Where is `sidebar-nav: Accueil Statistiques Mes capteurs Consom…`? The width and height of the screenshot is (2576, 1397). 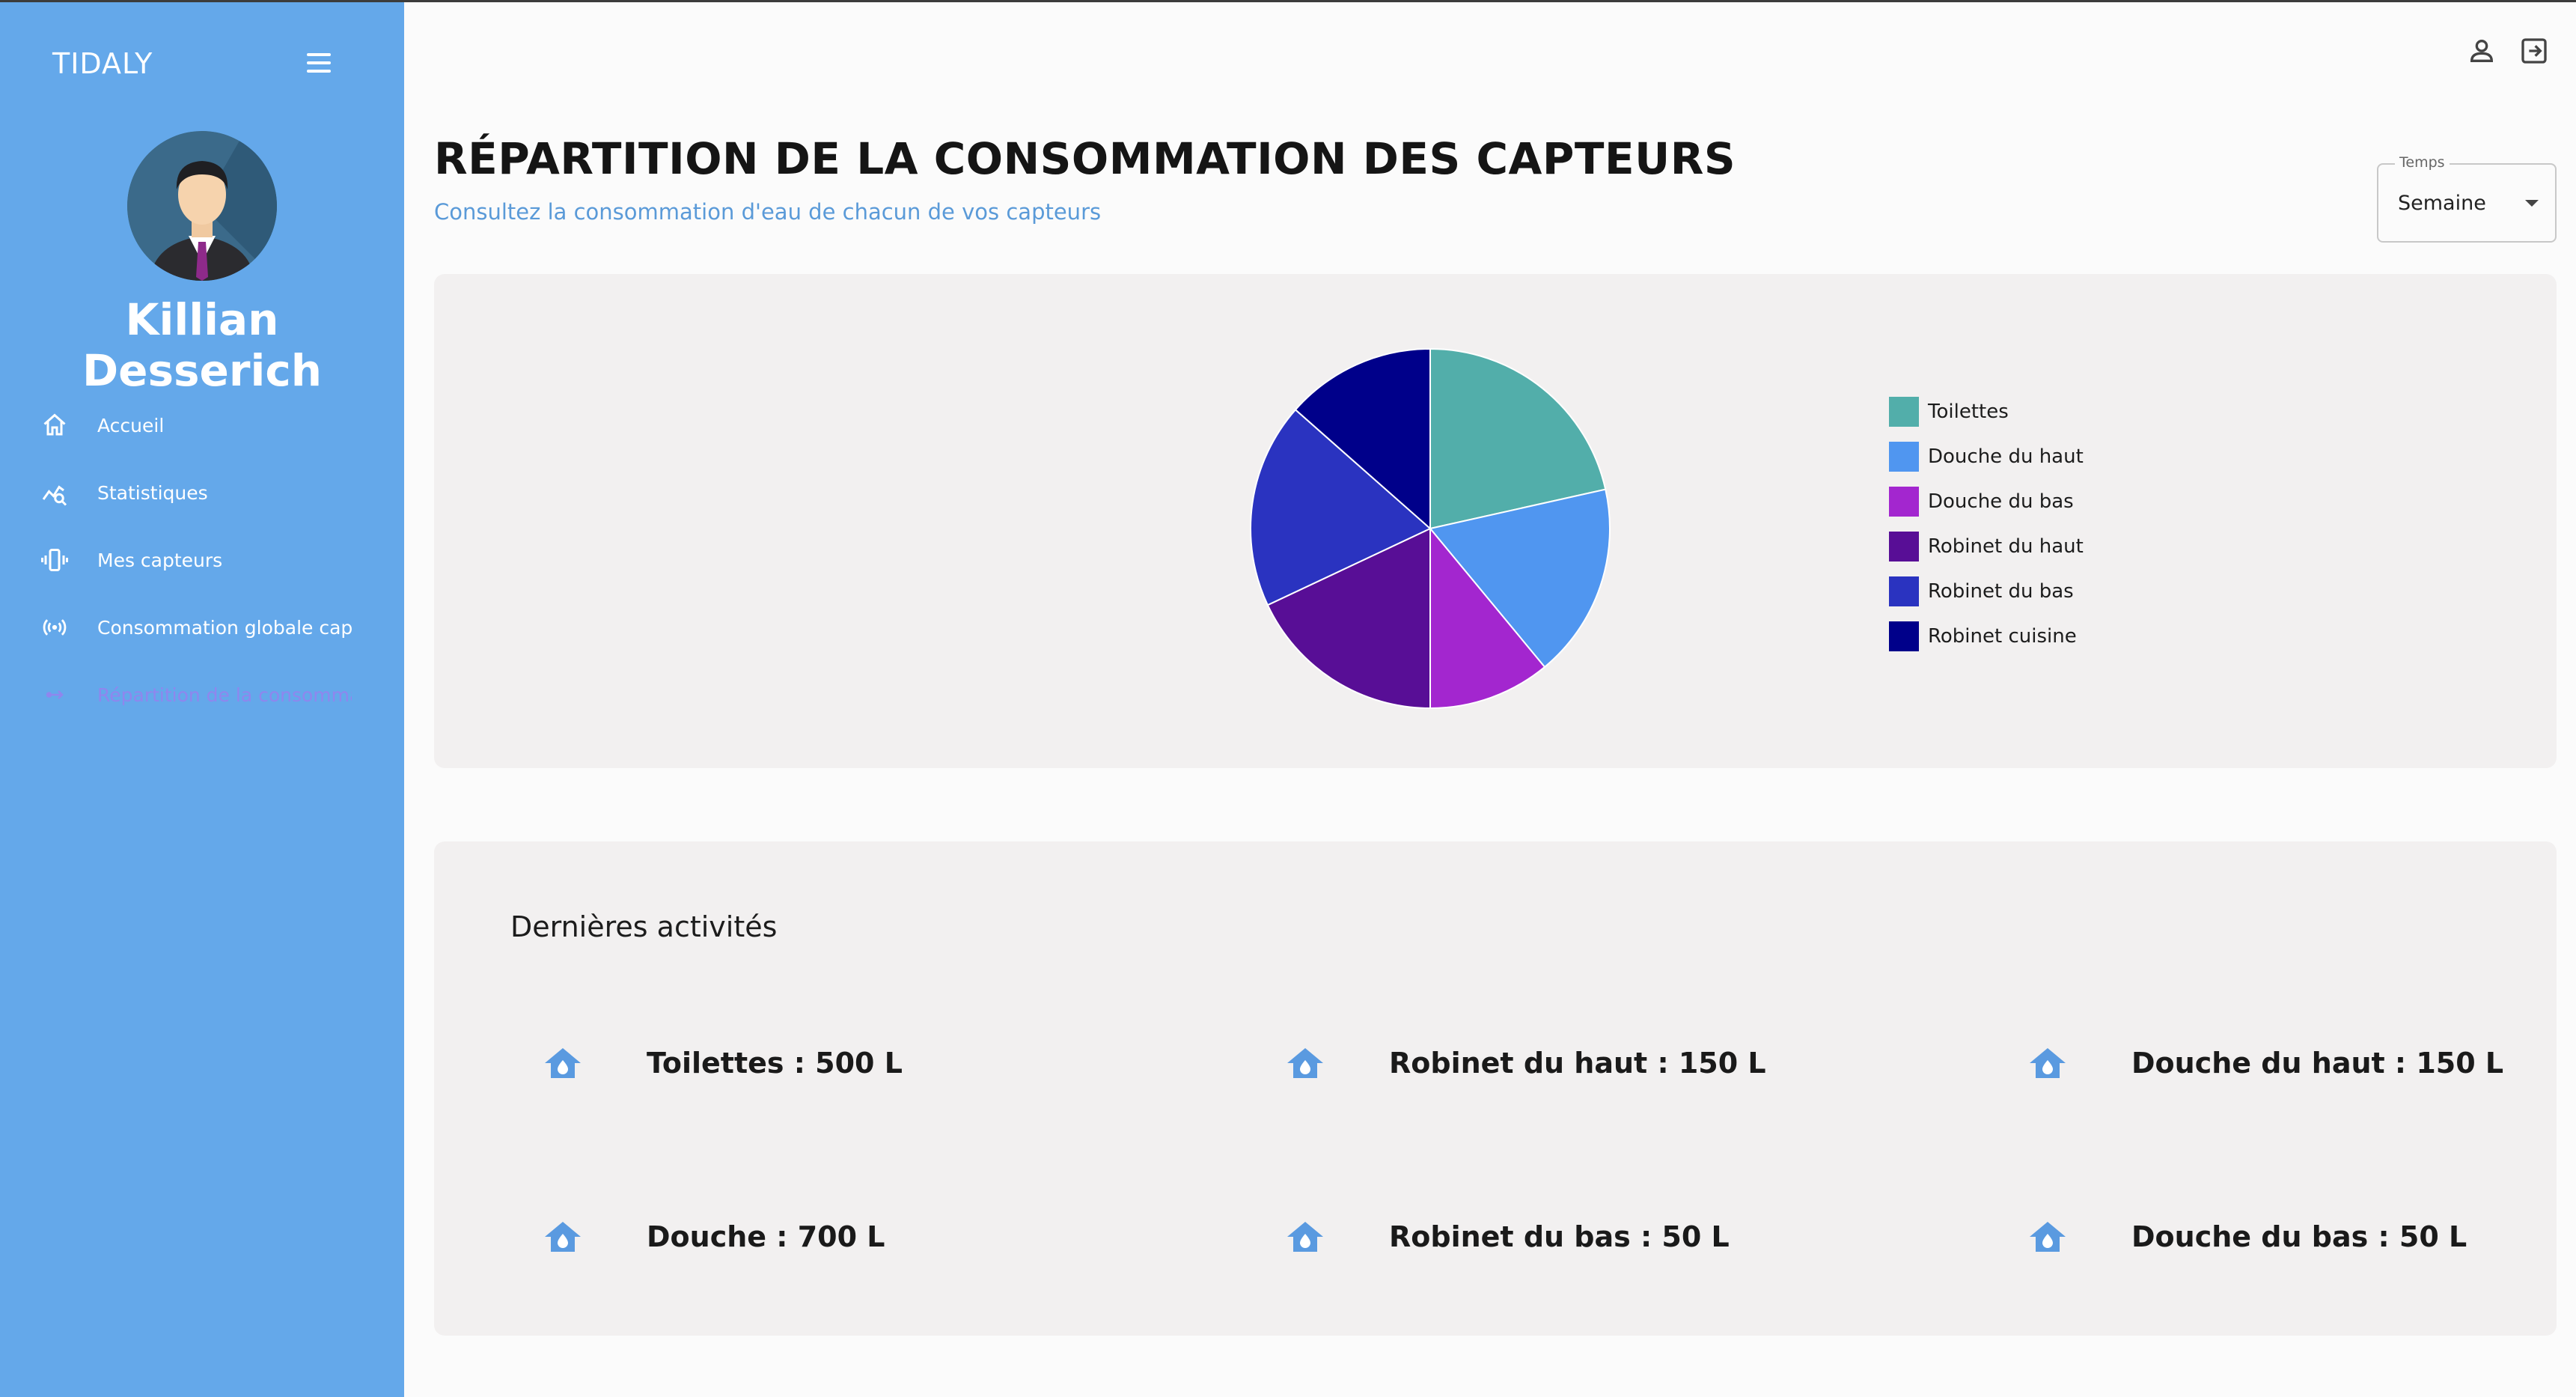 sidebar-nav: Accueil Statistiques Mes capteurs Consom… is located at coordinates (202, 560).